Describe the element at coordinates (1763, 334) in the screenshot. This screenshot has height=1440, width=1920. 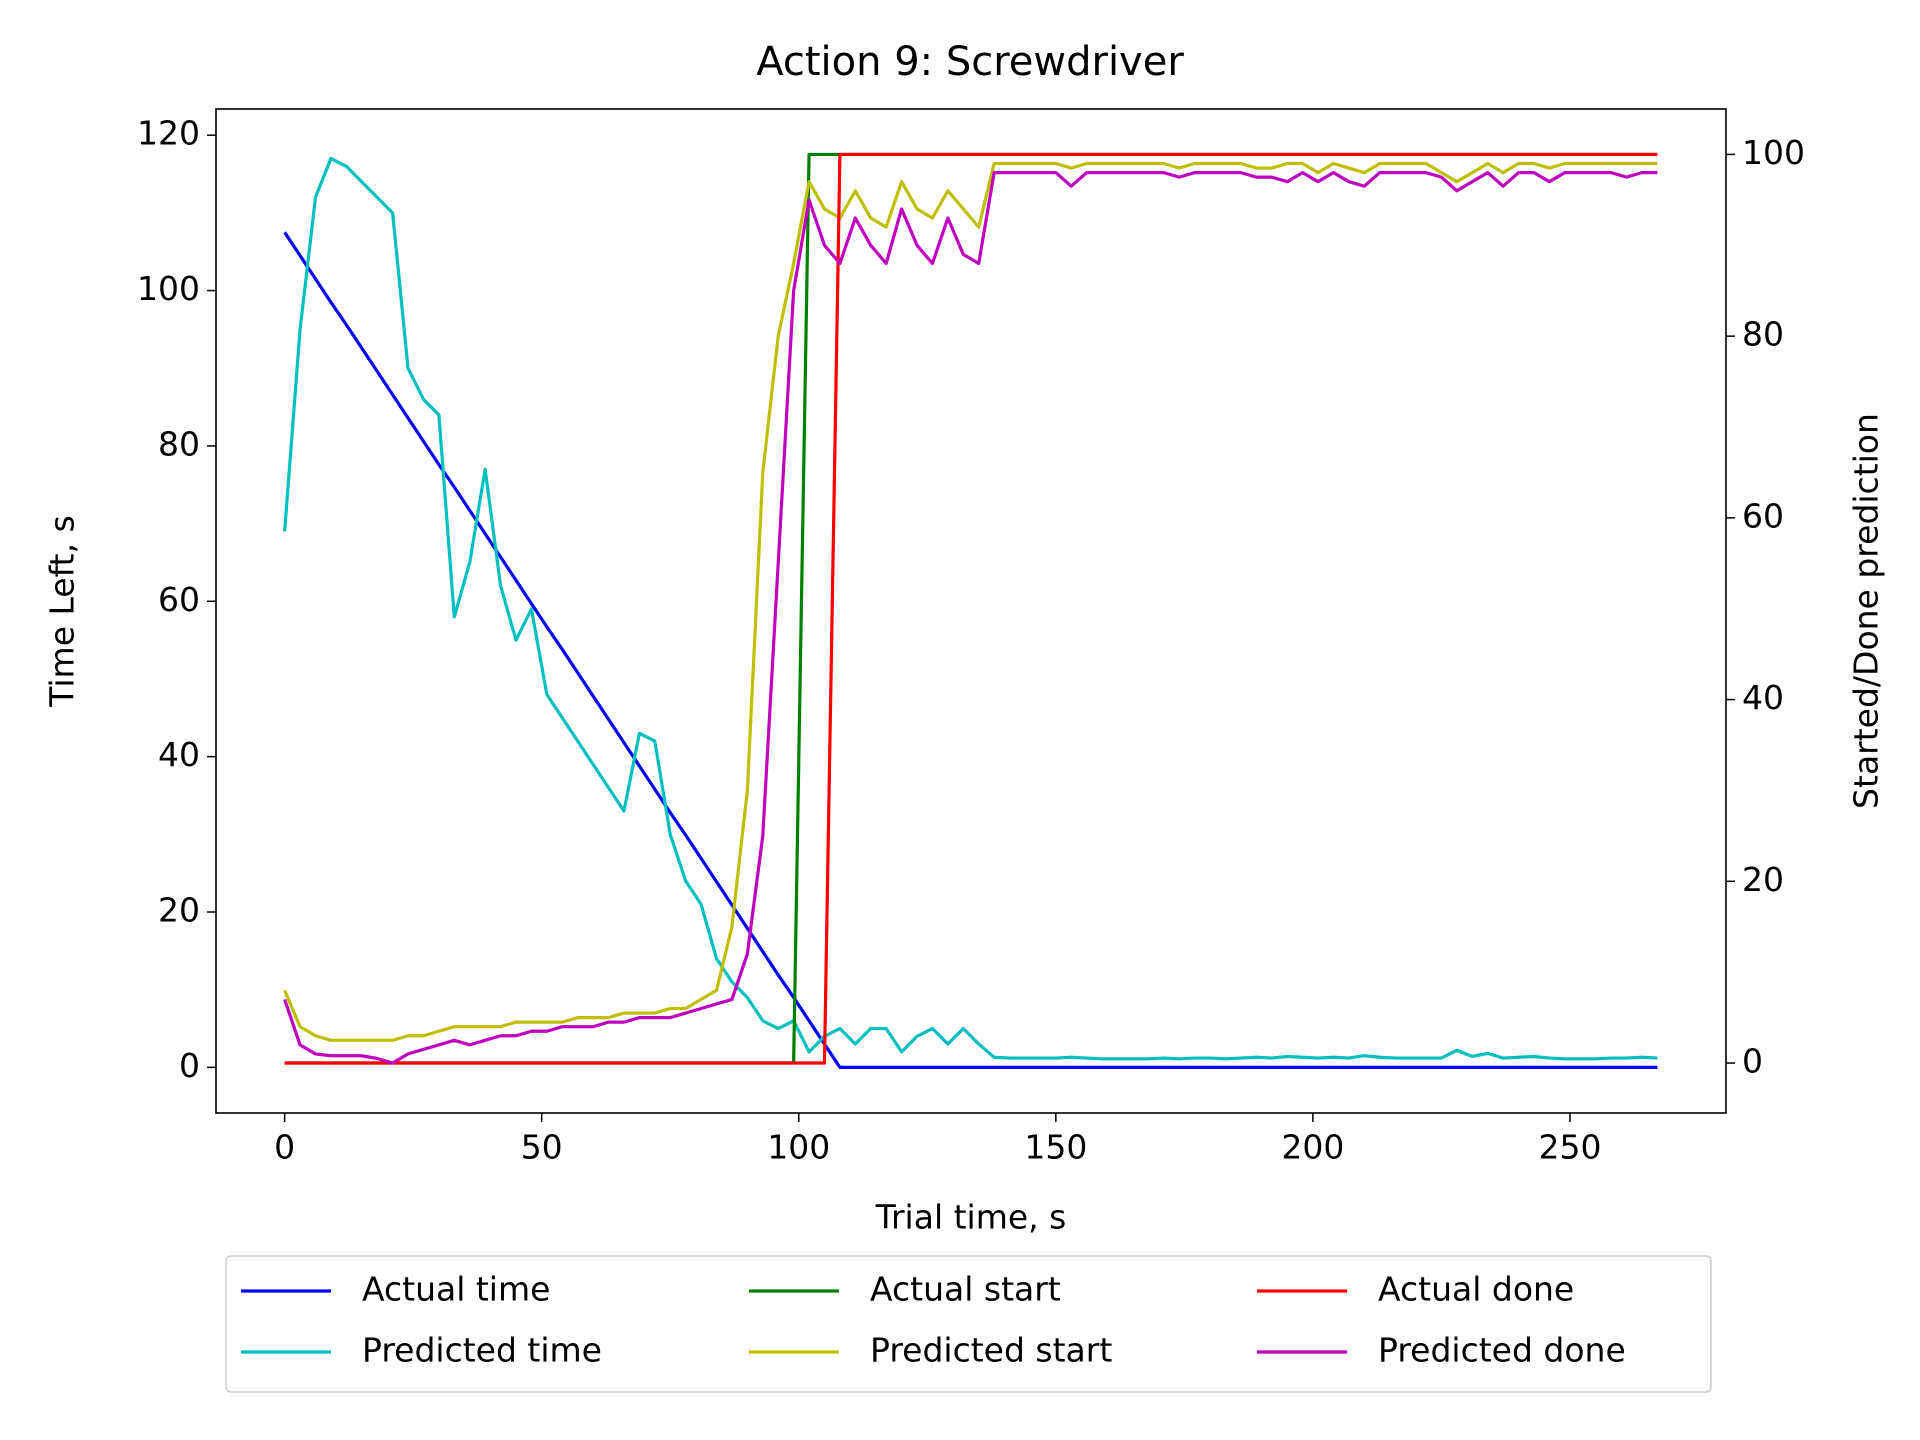
I see `y2-tick-label: 80` at that location.